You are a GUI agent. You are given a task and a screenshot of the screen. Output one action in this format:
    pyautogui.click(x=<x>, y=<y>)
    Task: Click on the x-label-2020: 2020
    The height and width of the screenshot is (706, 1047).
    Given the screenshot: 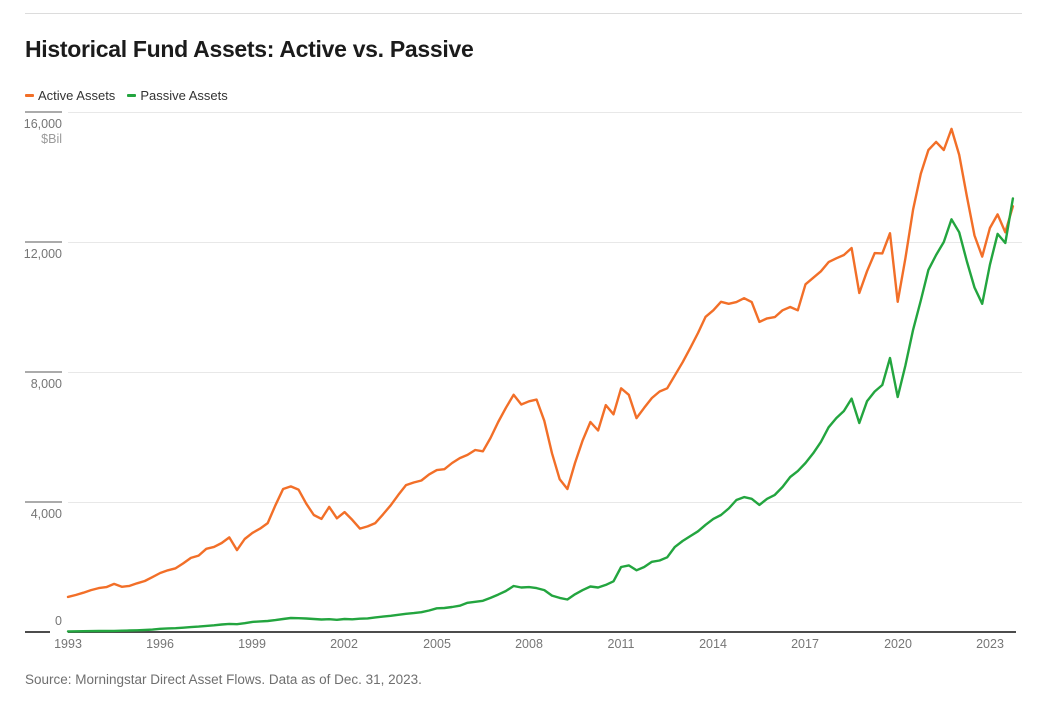 What is the action you would take?
    pyautogui.click(x=898, y=644)
    